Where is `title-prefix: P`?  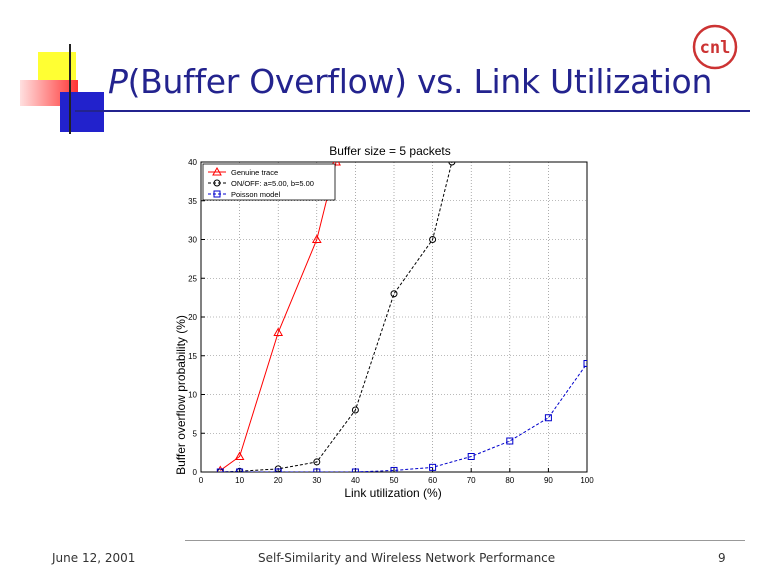 title-prefix: P is located at coordinates (118, 81).